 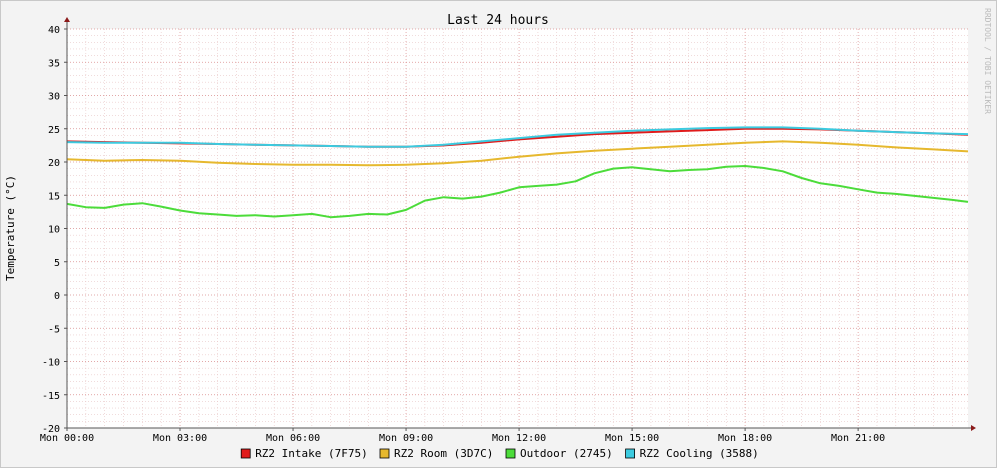 I want to click on y-tick-label: 40, so click(x=54, y=30).